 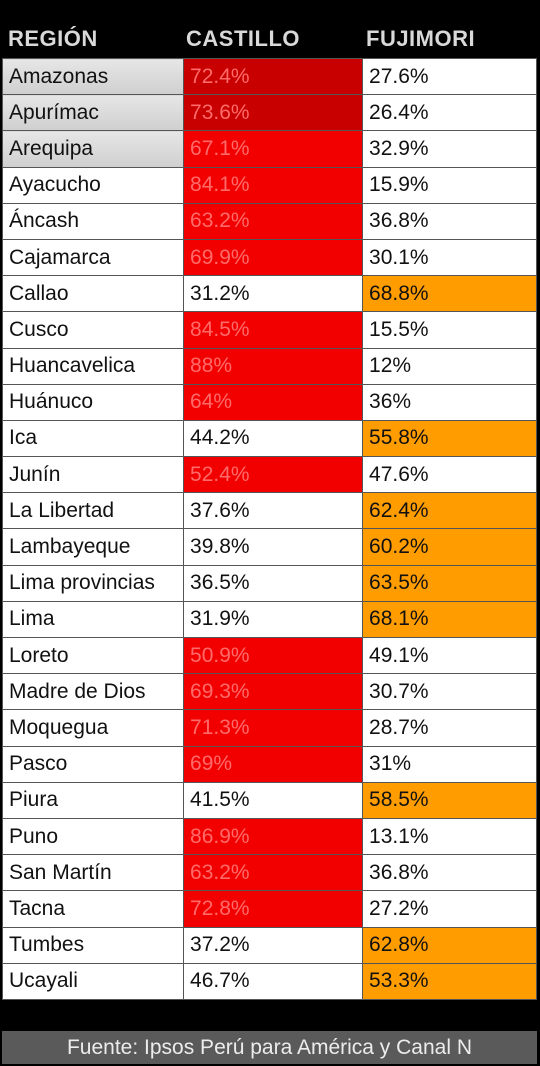 I want to click on table-row: Cusco 84.5% 15.5%, so click(x=269, y=330).